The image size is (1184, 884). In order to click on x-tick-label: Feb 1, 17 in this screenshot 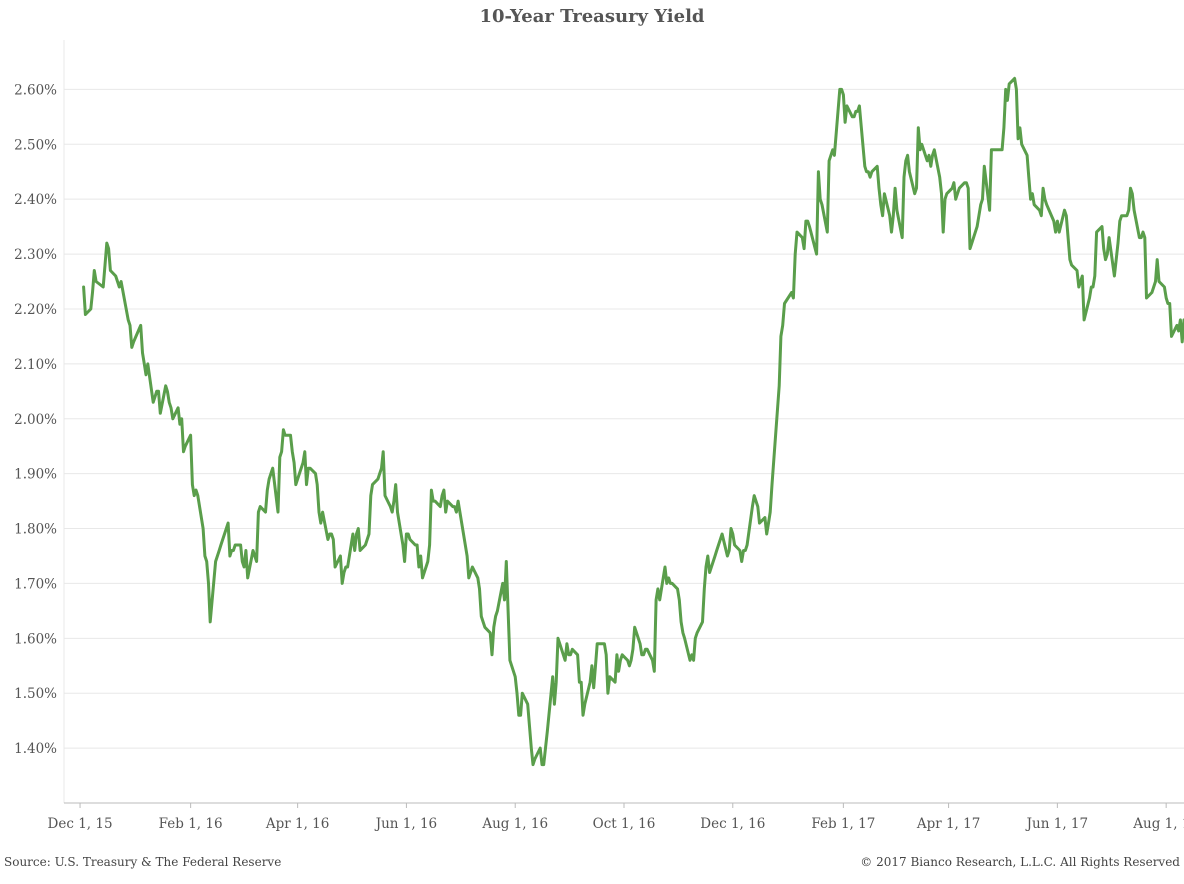, I will do `click(843, 824)`.